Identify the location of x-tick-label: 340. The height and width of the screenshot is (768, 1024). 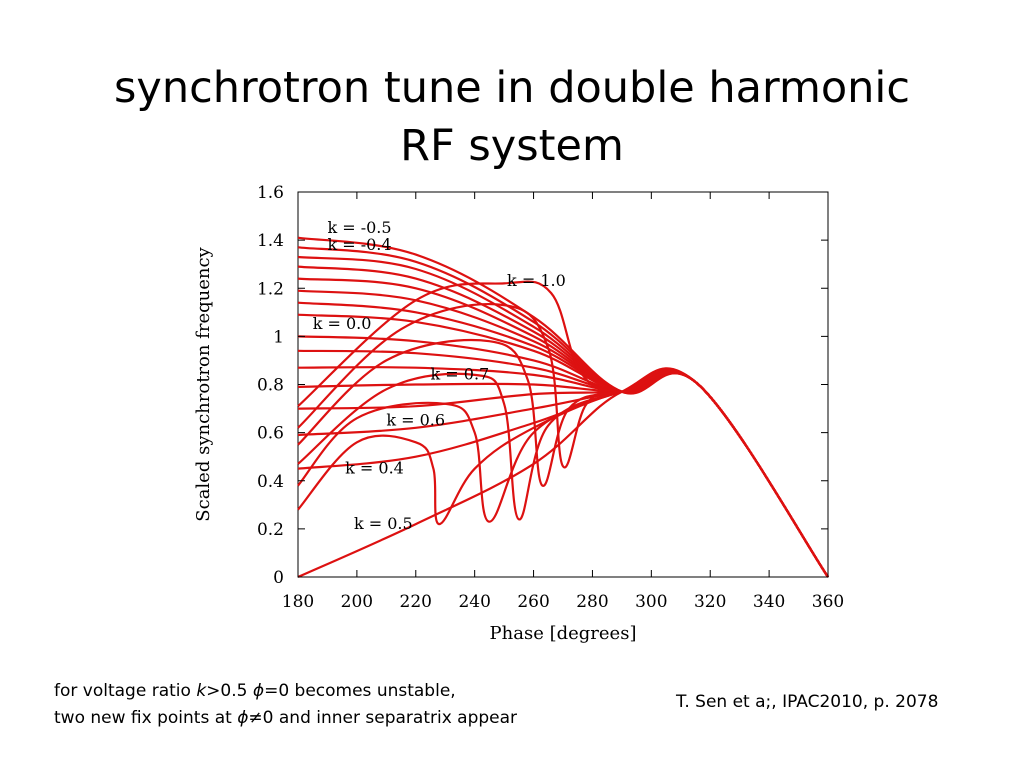
(769, 602).